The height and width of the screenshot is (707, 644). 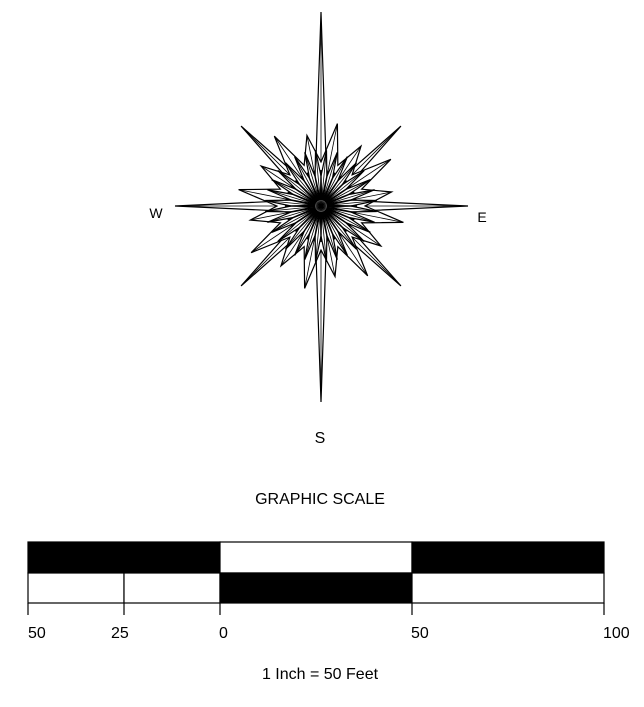 What do you see at coordinates (320, 499) in the screenshot?
I see `scale-title: GRAPHIC SCALE` at bounding box center [320, 499].